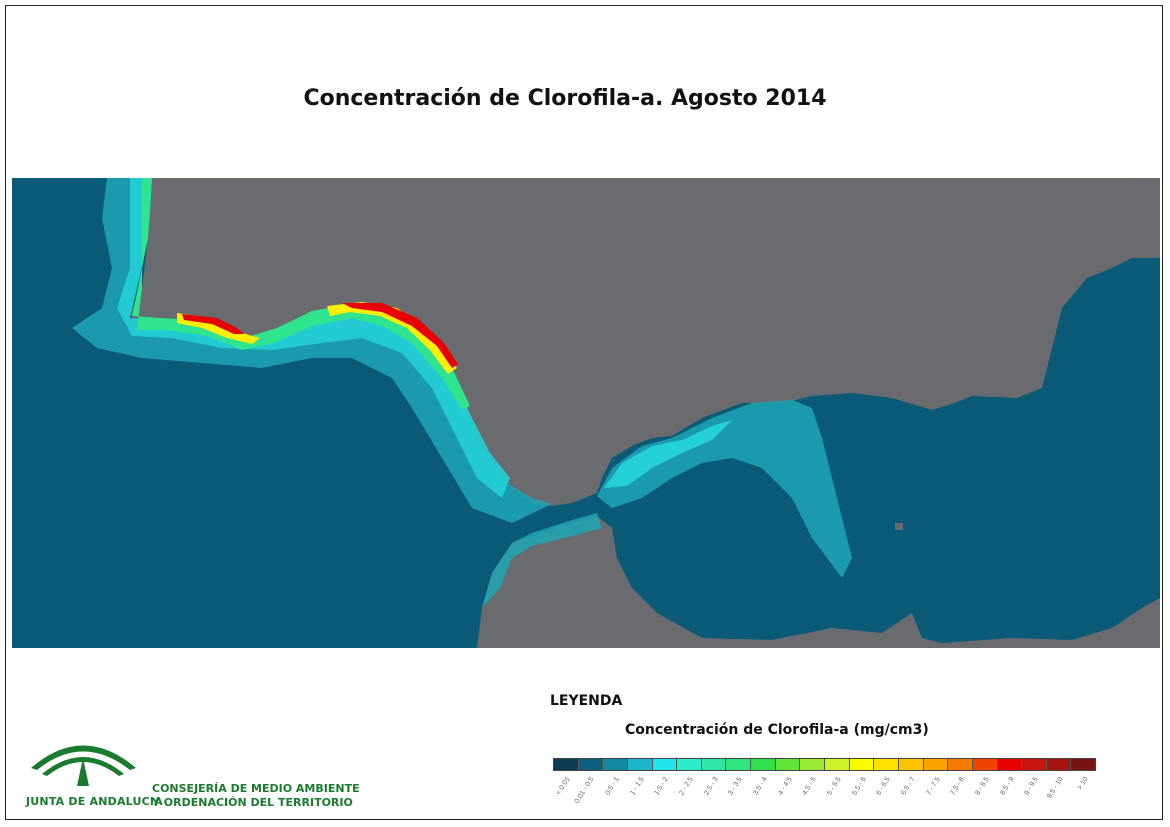 The image size is (1170, 827). I want to click on department-line-2: Y ORDENACIÓN DEL TERRITORIO, so click(252, 802).